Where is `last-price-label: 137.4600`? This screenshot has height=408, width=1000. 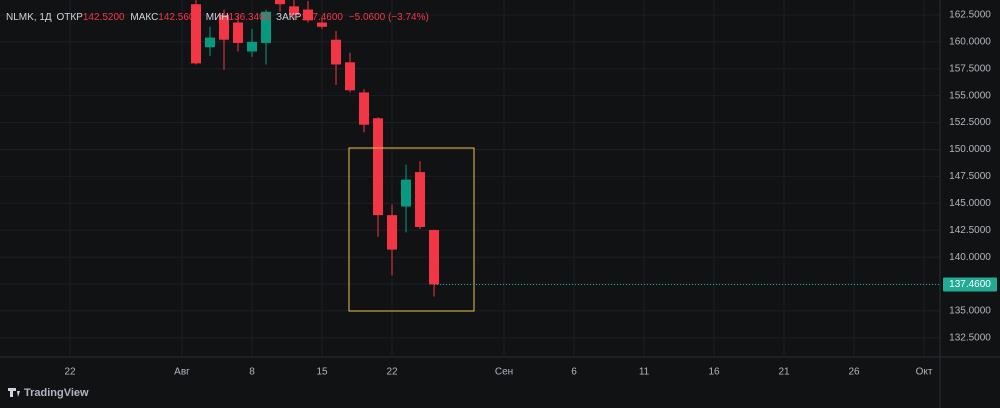 last-price-label: 137.4600 is located at coordinates (970, 284).